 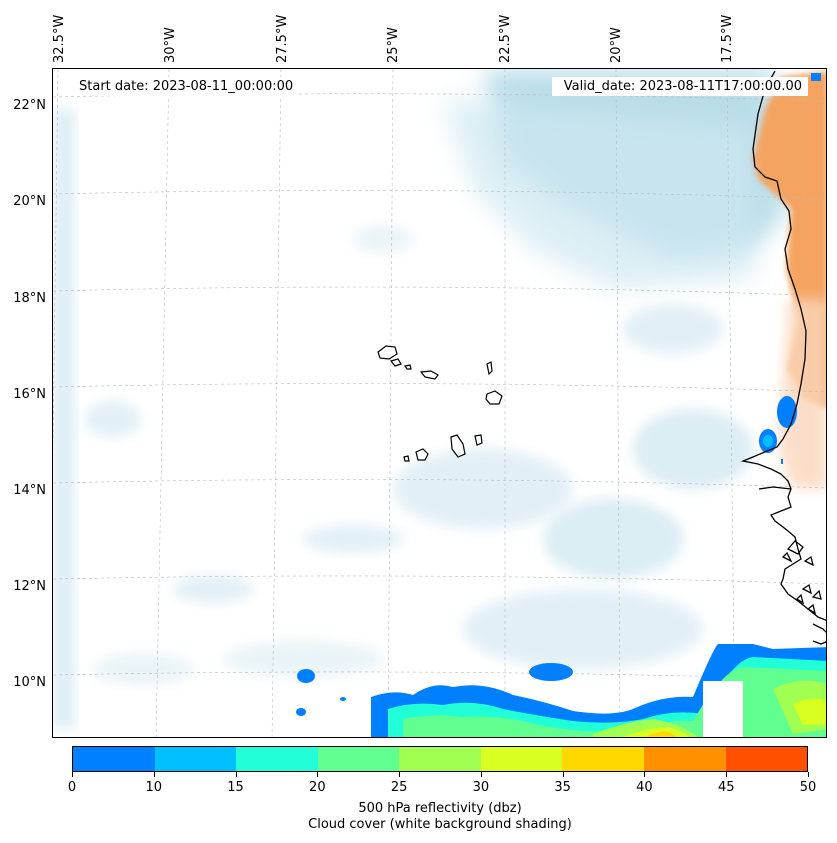 What do you see at coordinates (399, 787) in the screenshot?
I see `colorbar-tick-label: 25` at bounding box center [399, 787].